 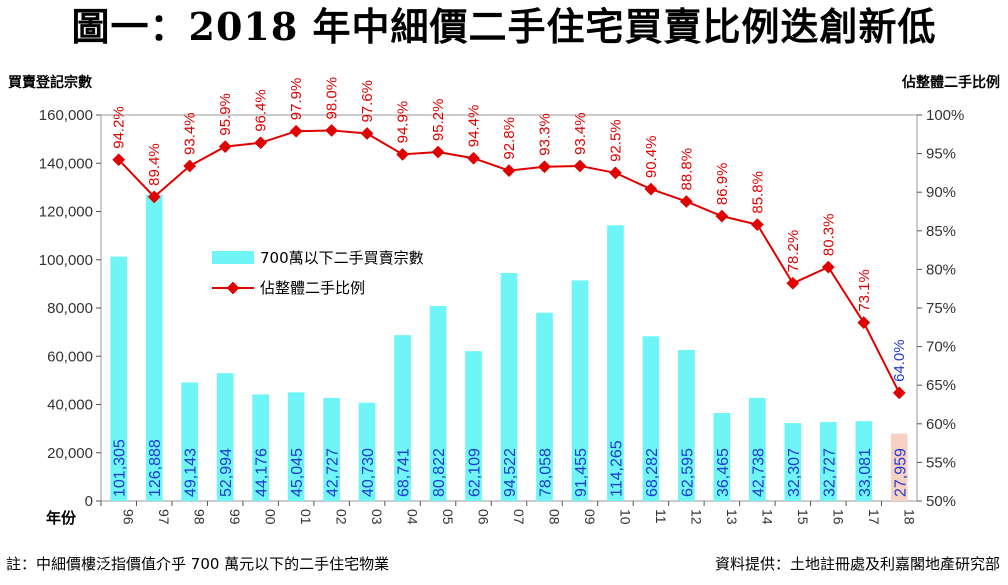 I want to click on left-tick-label: 160,000, so click(x=66, y=115).